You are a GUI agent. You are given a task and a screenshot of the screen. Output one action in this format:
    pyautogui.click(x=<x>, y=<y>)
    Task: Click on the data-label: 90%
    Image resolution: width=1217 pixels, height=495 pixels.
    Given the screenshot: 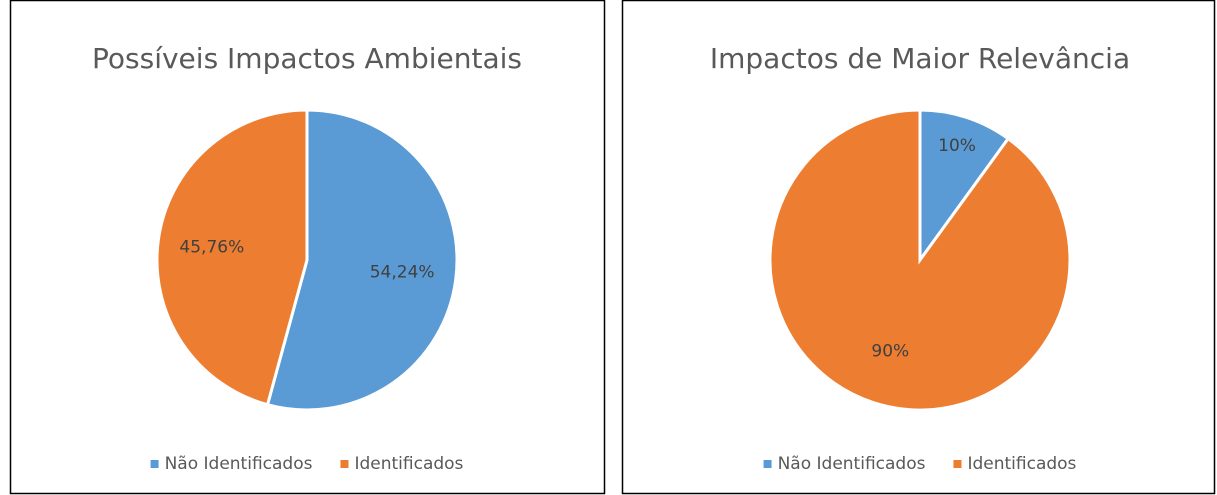 What is the action you would take?
    pyautogui.click(x=890, y=351)
    